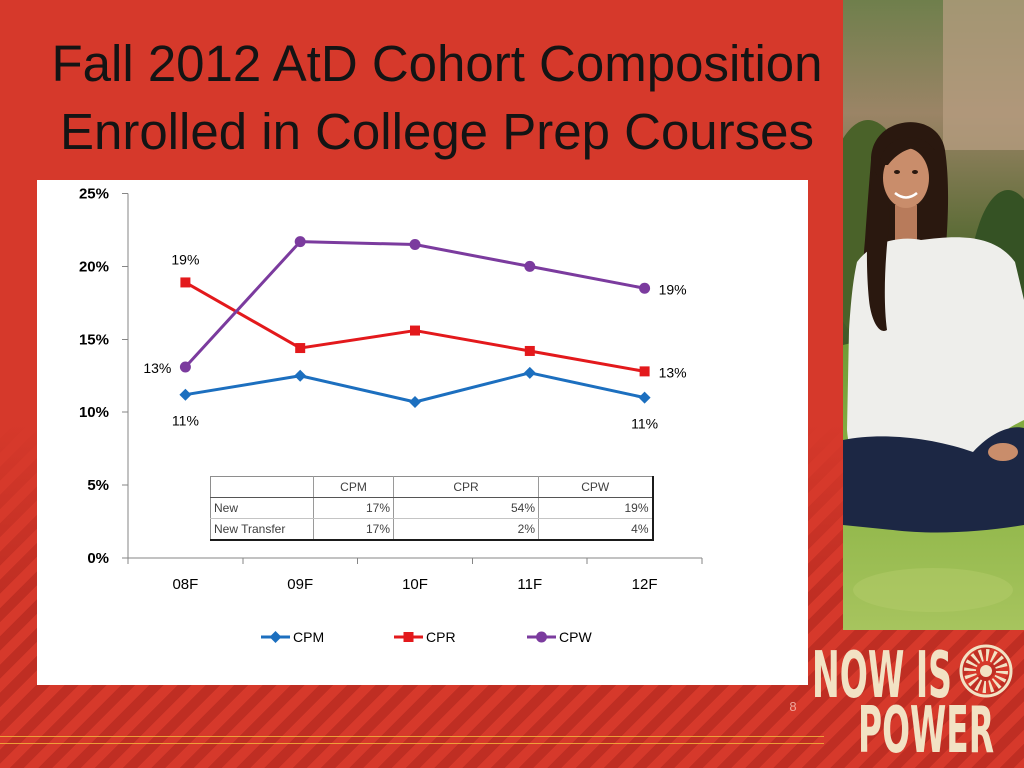  What do you see at coordinates (94, 339) in the screenshot?
I see `y-tick-label: 15%` at bounding box center [94, 339].